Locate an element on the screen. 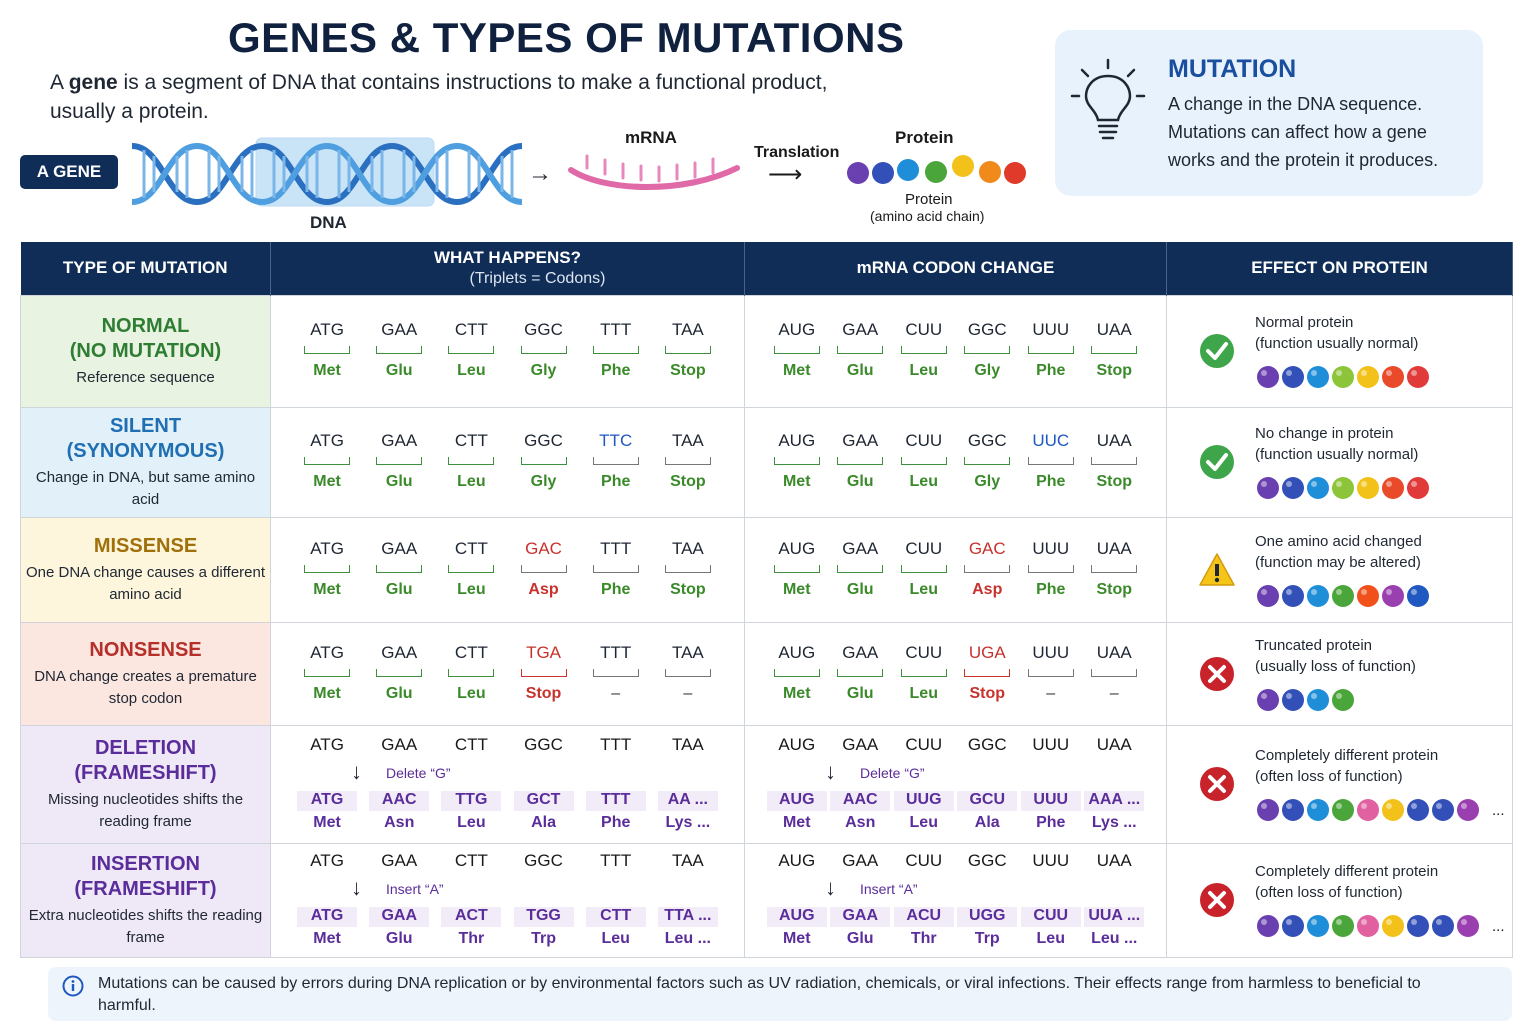 The height and width of the screenshot is (1024, 1536). header-what: WHAT HAPPENS? (Triplets = Codons) is located at coordinates (507, 268).